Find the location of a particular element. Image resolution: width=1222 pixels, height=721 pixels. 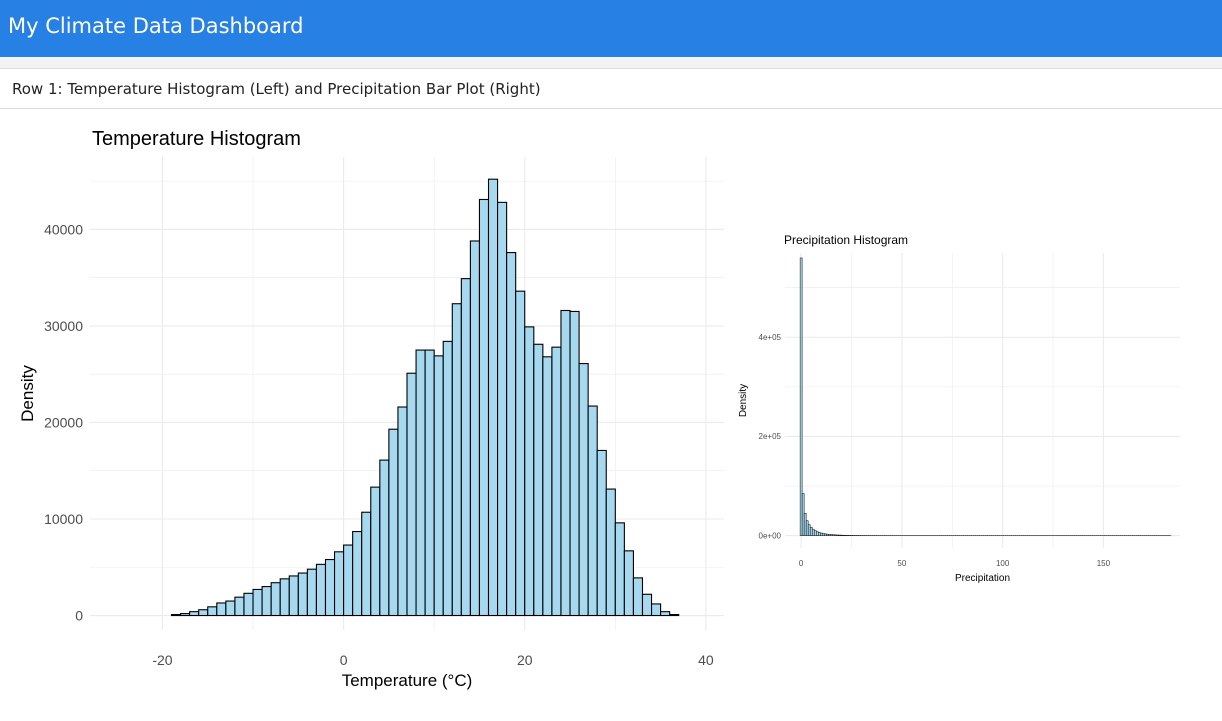

x-tick-label: -20 is located at coordinates (162, 660).